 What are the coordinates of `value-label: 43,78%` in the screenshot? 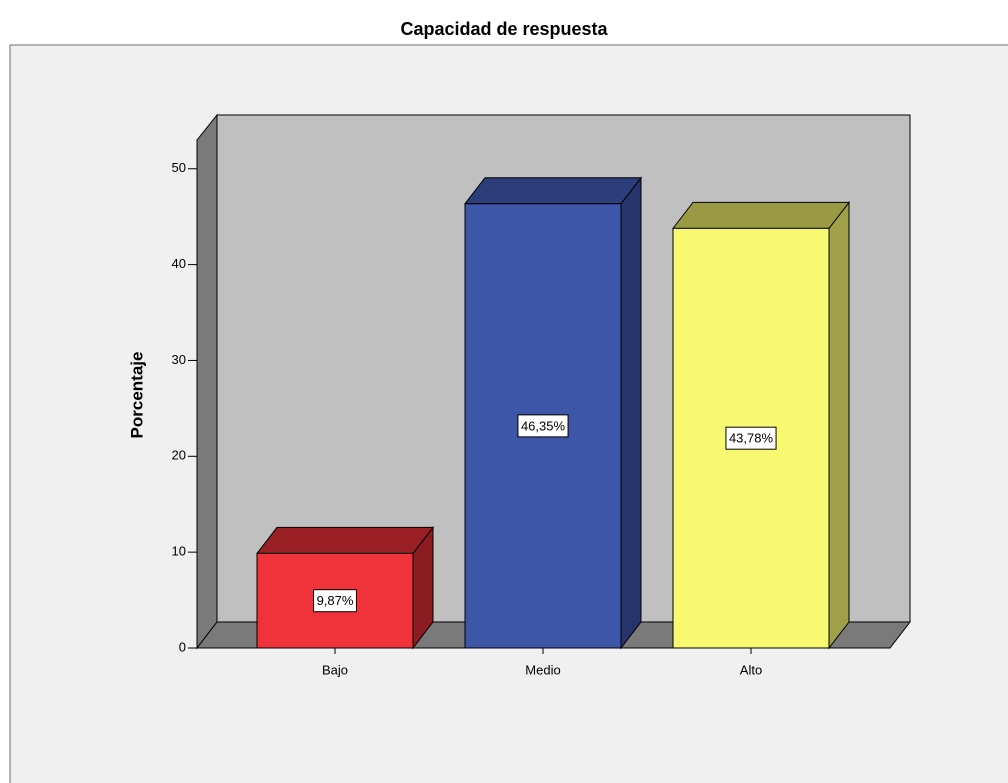 It's located at (751, 438).